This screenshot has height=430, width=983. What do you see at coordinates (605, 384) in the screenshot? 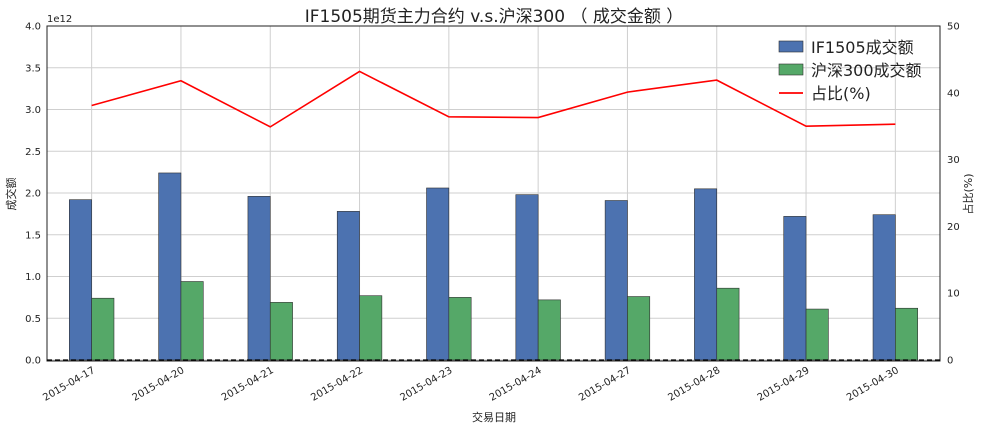
I see `x-tick-label: 2015-04-27` at bounding box center [605, 384].